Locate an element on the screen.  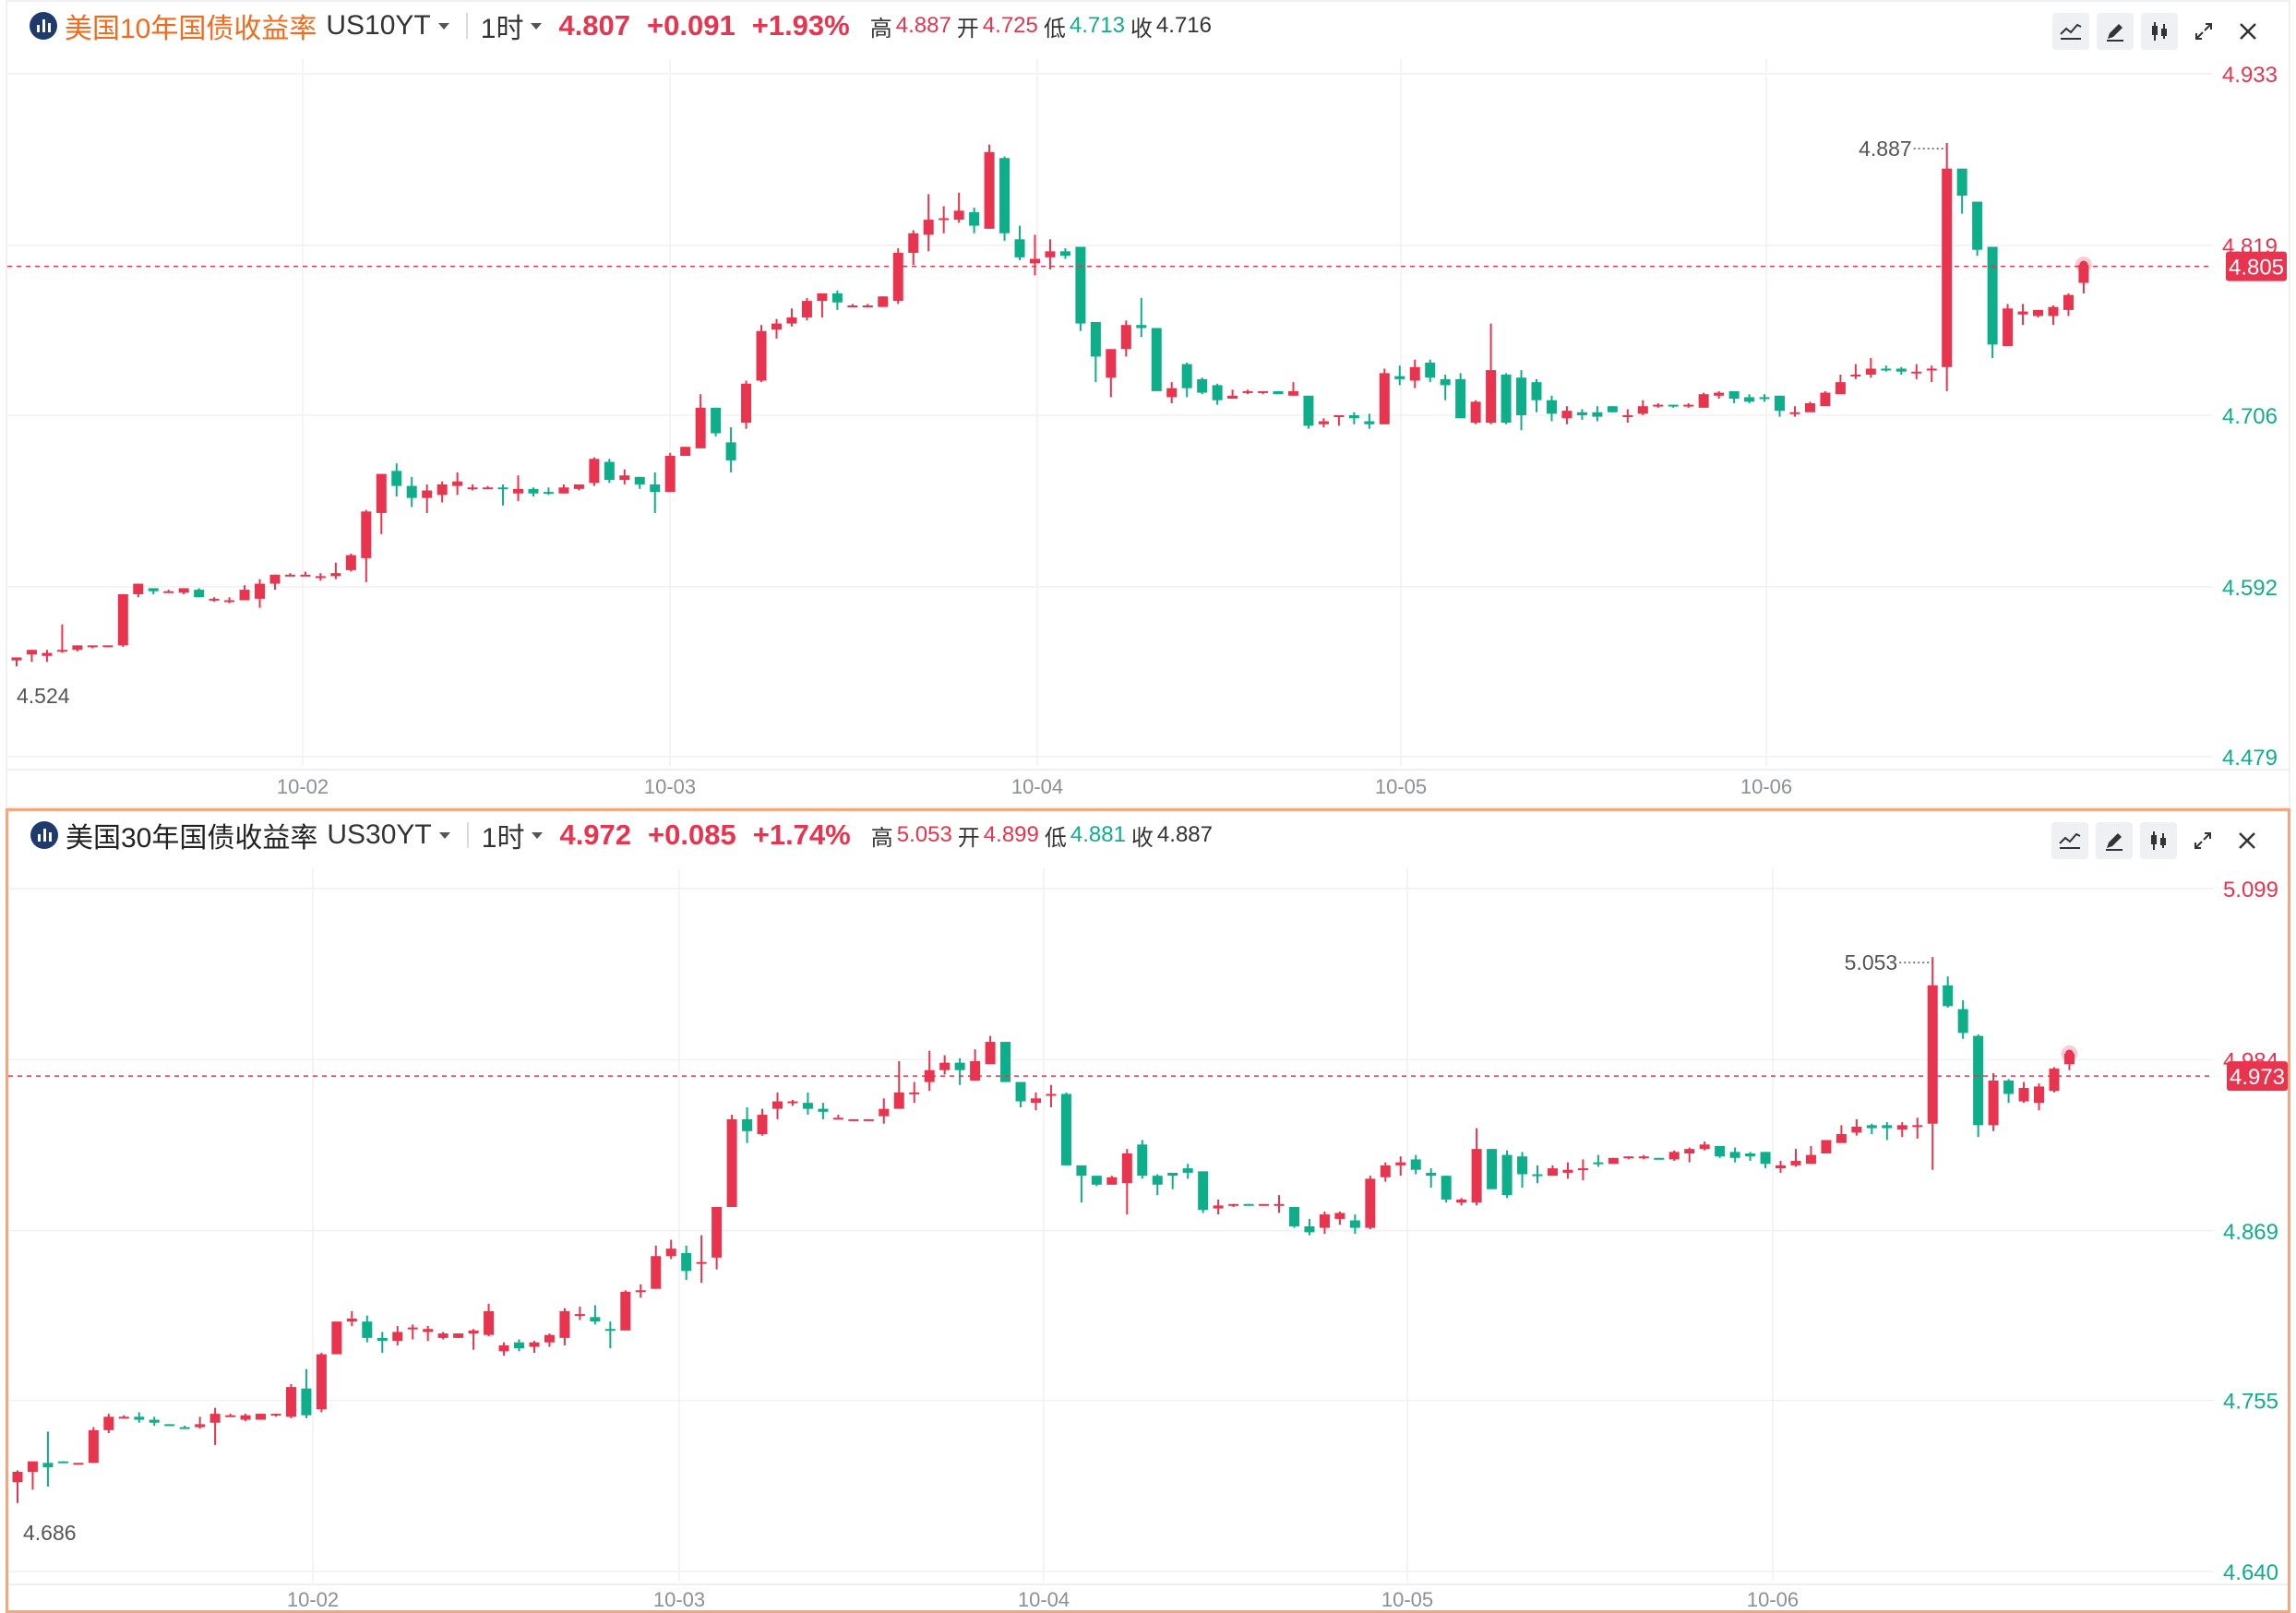
instrument-symbol: US30YT is located at coordinates (379, 834).